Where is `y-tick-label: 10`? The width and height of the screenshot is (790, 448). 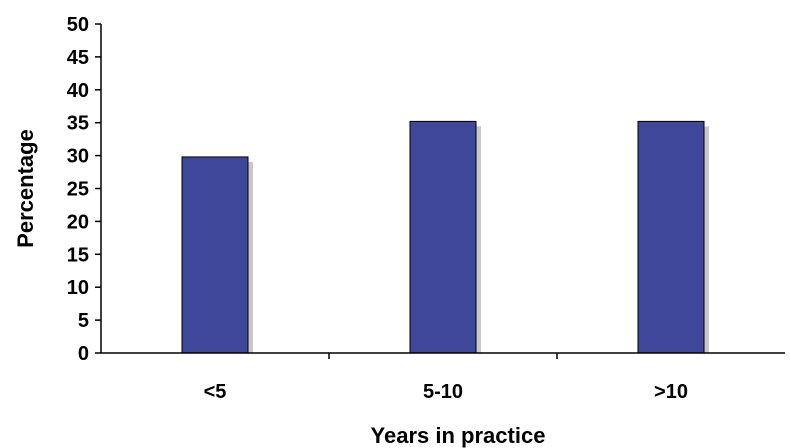
y-tick-label: 10 is located at coordinates (78, 288).